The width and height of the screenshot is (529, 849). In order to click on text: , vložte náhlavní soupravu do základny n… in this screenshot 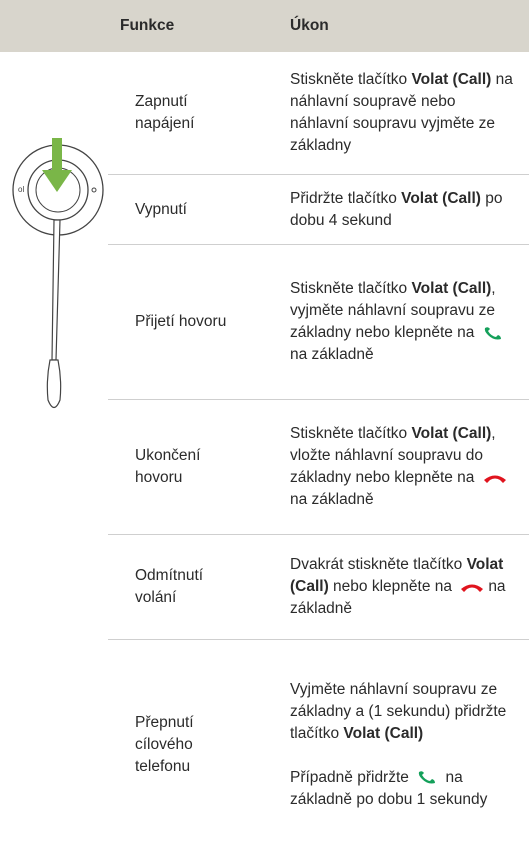, I will do `click(393, 455)`.